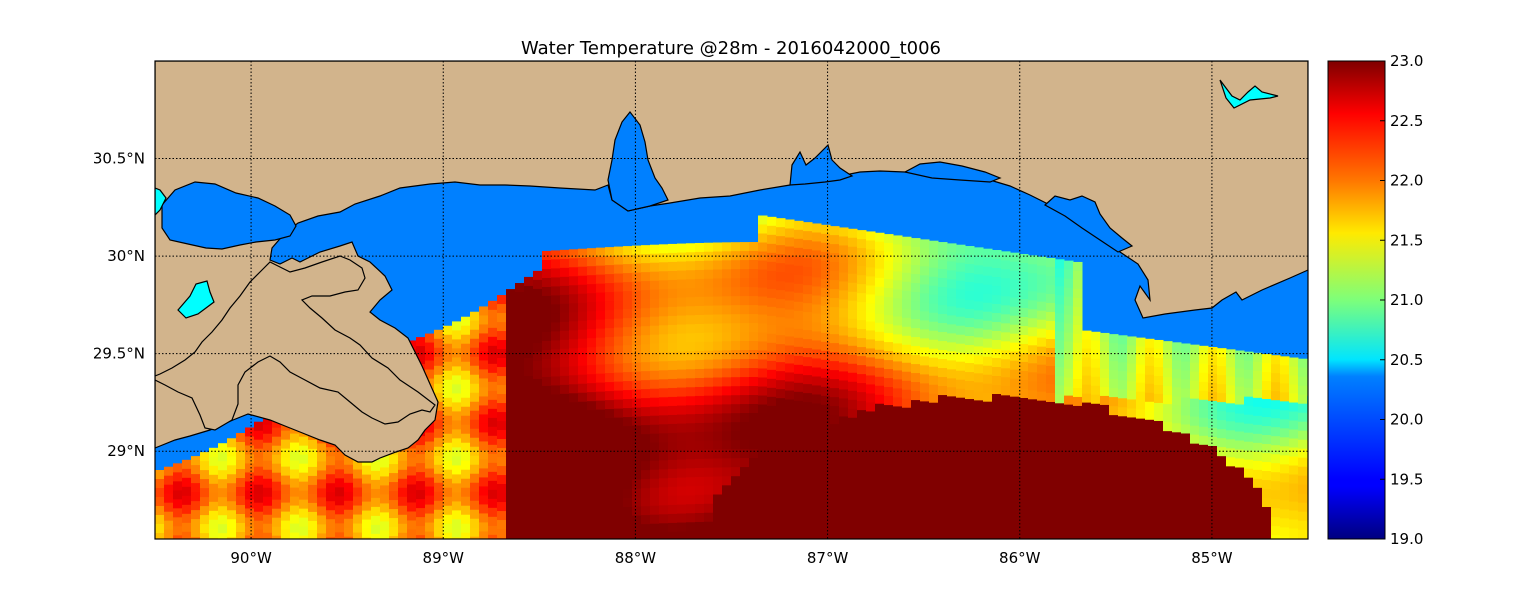 Image resolution: width=1539 pixels, height=600 pixels. I want to click on chart-title: Water Temperature @28m - 2016042000_t006, so click(731, 48).